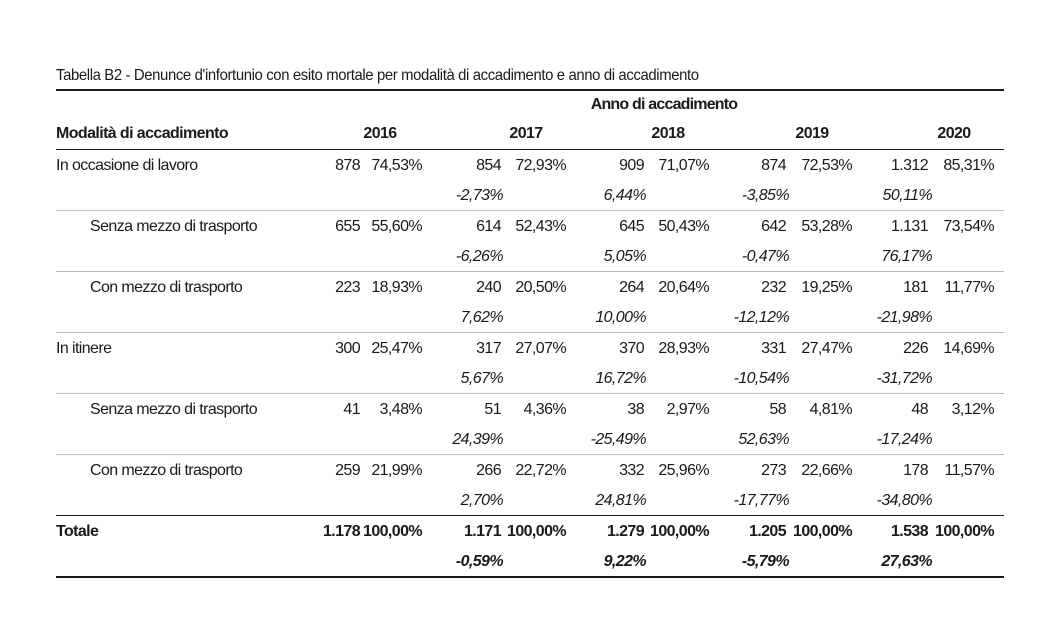 The image size is (1059, 620). I want to click on count-cell: 655, so click(348, 226).